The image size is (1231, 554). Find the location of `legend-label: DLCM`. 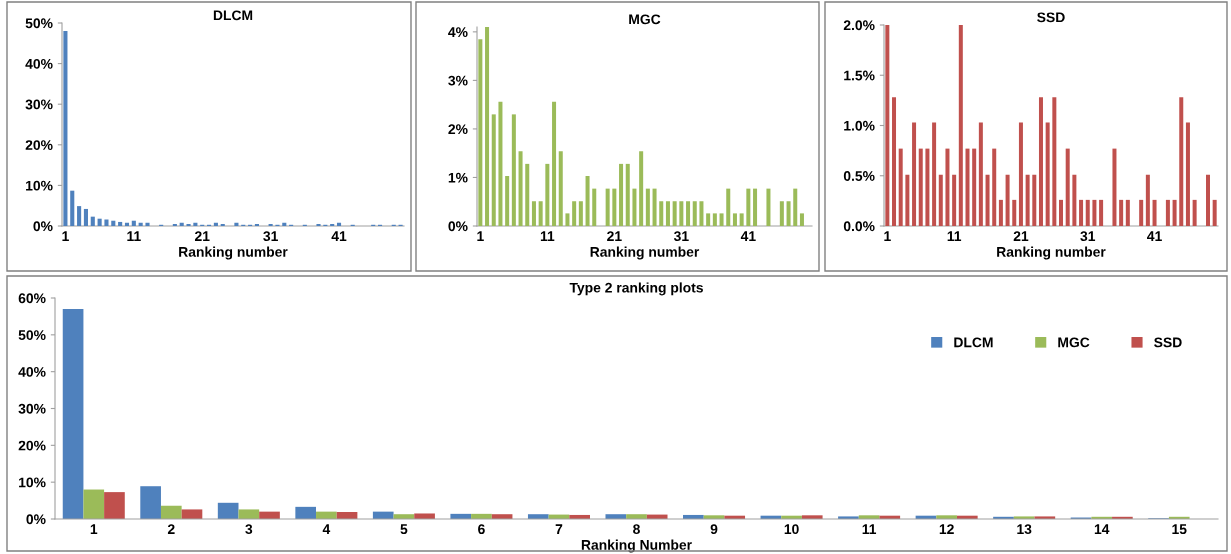

legend-label: DLCM is located at coordinates (973, 342).